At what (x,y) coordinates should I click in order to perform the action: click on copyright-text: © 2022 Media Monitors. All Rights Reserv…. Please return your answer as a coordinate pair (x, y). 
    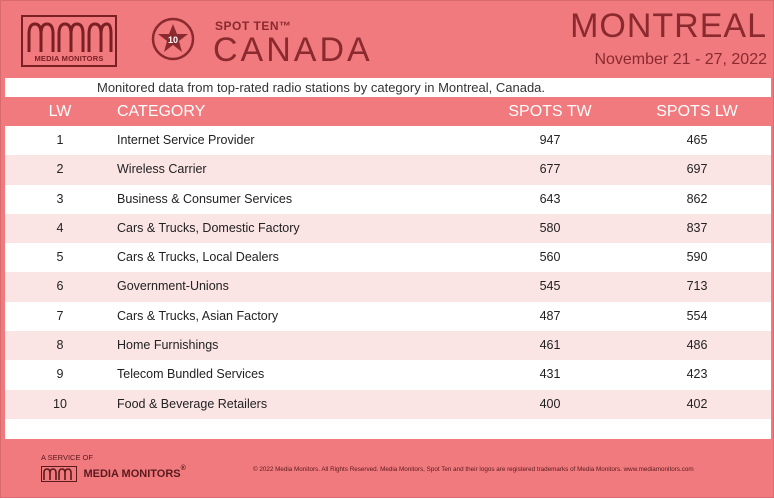
    Looking at the image, I should click on (473, 469).